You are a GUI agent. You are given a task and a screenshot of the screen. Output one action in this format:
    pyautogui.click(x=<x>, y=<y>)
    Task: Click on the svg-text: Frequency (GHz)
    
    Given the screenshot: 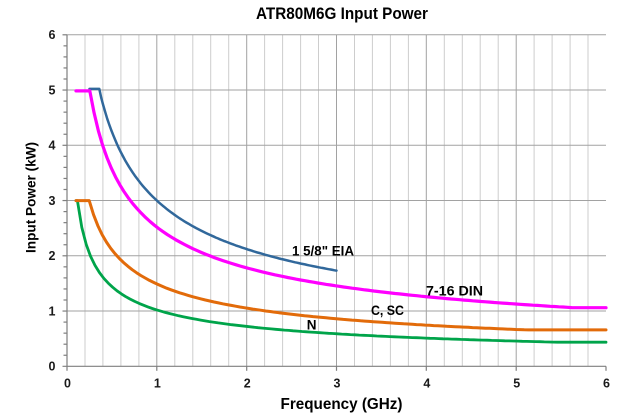 What is the action you would take?
    pyautogui.click(x=342, y=404)
    